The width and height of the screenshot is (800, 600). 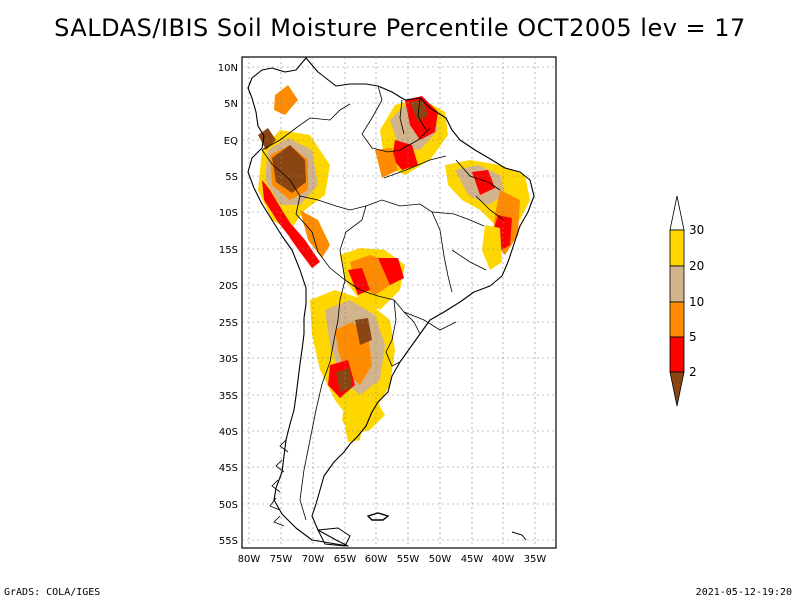 What do you see at coordinates (280, 210) in the screenshot?
I see `patch-peru-coast-red` at bounding box center [280, 210].